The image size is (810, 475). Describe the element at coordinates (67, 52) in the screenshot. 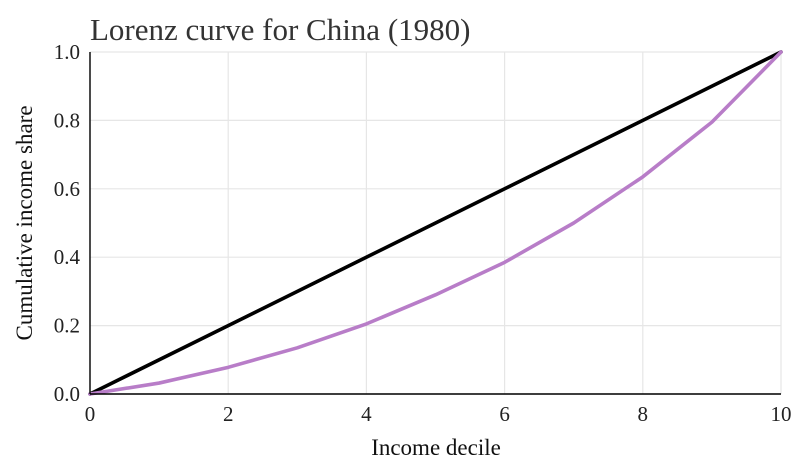

I see `y-tick-label: 1.0` at that location.